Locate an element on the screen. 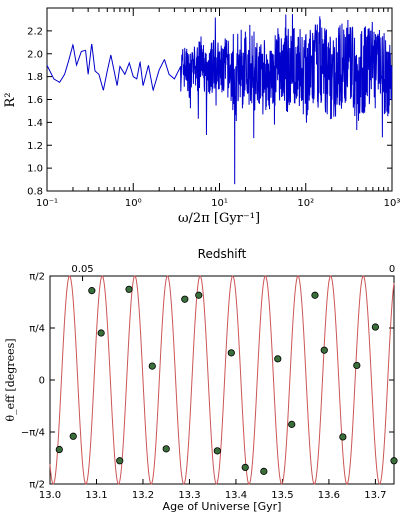 The width and height of the screenshot is (400, 515). chart1-x-tick-label: 10³ is located at coordinates (392, 203).